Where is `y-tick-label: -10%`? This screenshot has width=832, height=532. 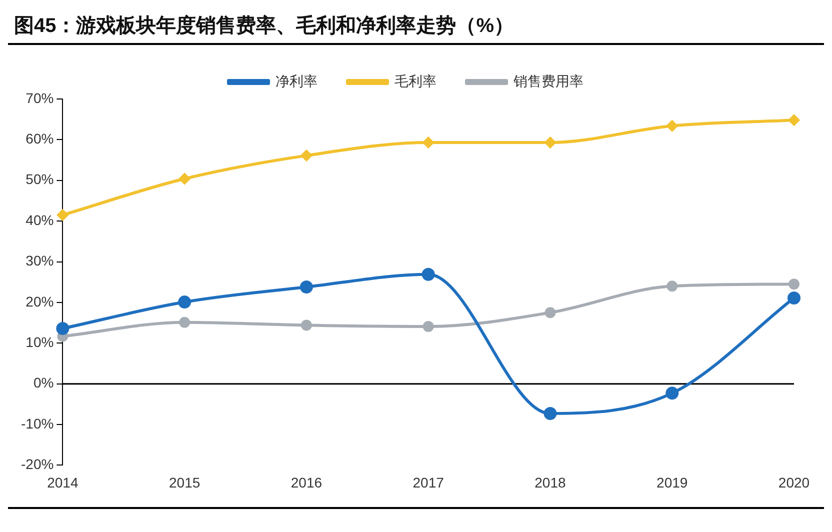
y-tick-label: -10% is located at coordinates (37, 423).